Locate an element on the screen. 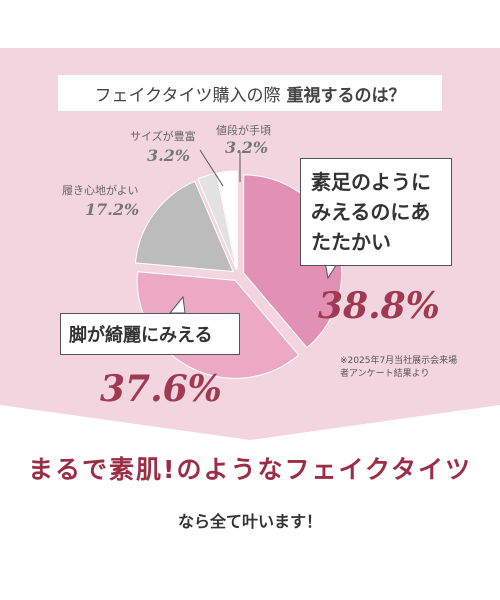 Image resolution: width=500 pixels, height=600 pixels. title-box is located at coordinates (250, 93).